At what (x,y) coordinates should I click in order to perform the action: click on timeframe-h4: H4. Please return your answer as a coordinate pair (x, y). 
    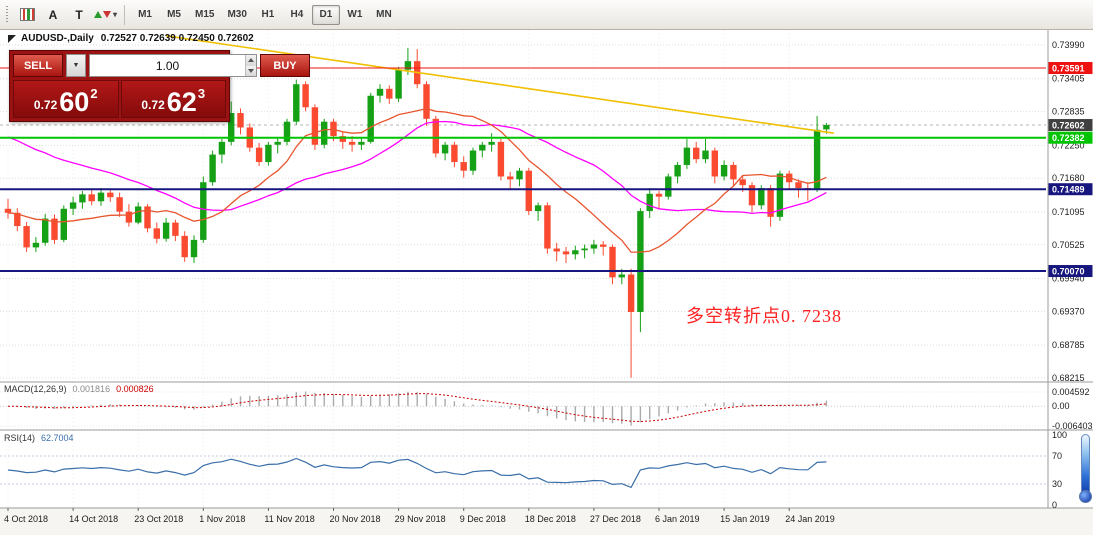
    Looking at the image, I should click on (297, 15).